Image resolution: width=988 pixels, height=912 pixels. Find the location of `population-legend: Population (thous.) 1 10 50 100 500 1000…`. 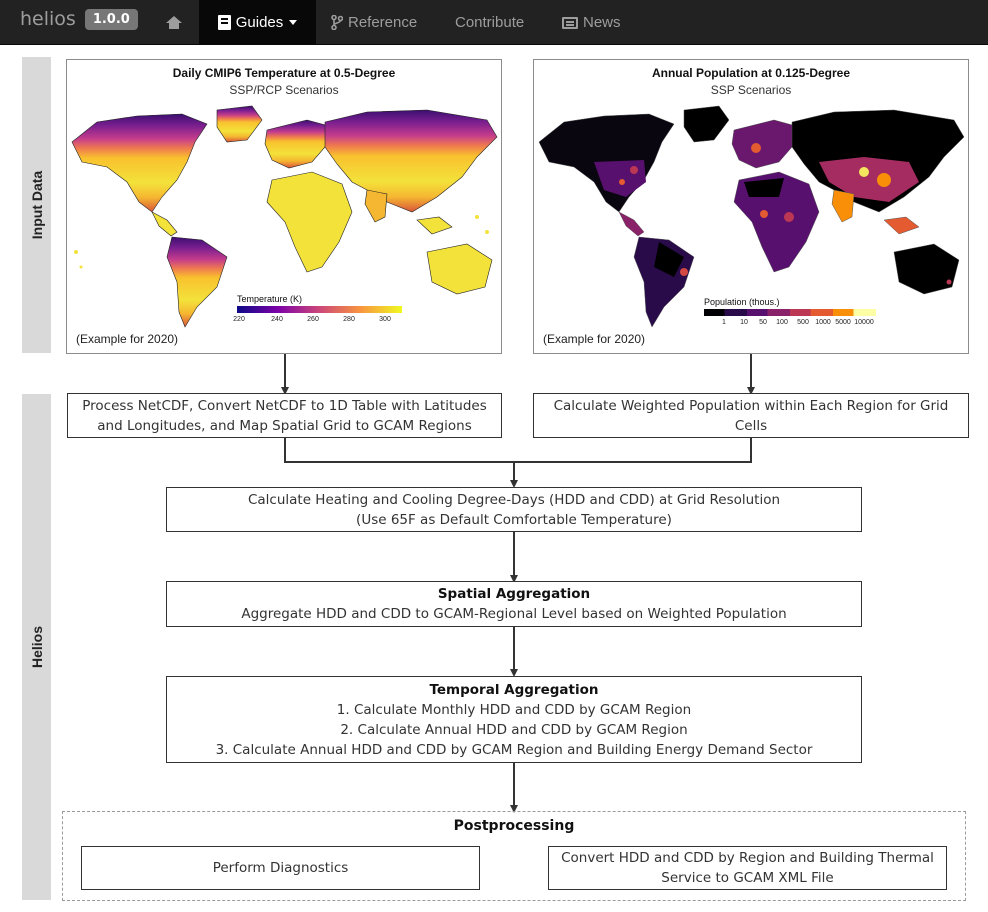

population-legend: Population (thous.) 1 10 50 100 500 1000… is located at coordinates (790, 314).